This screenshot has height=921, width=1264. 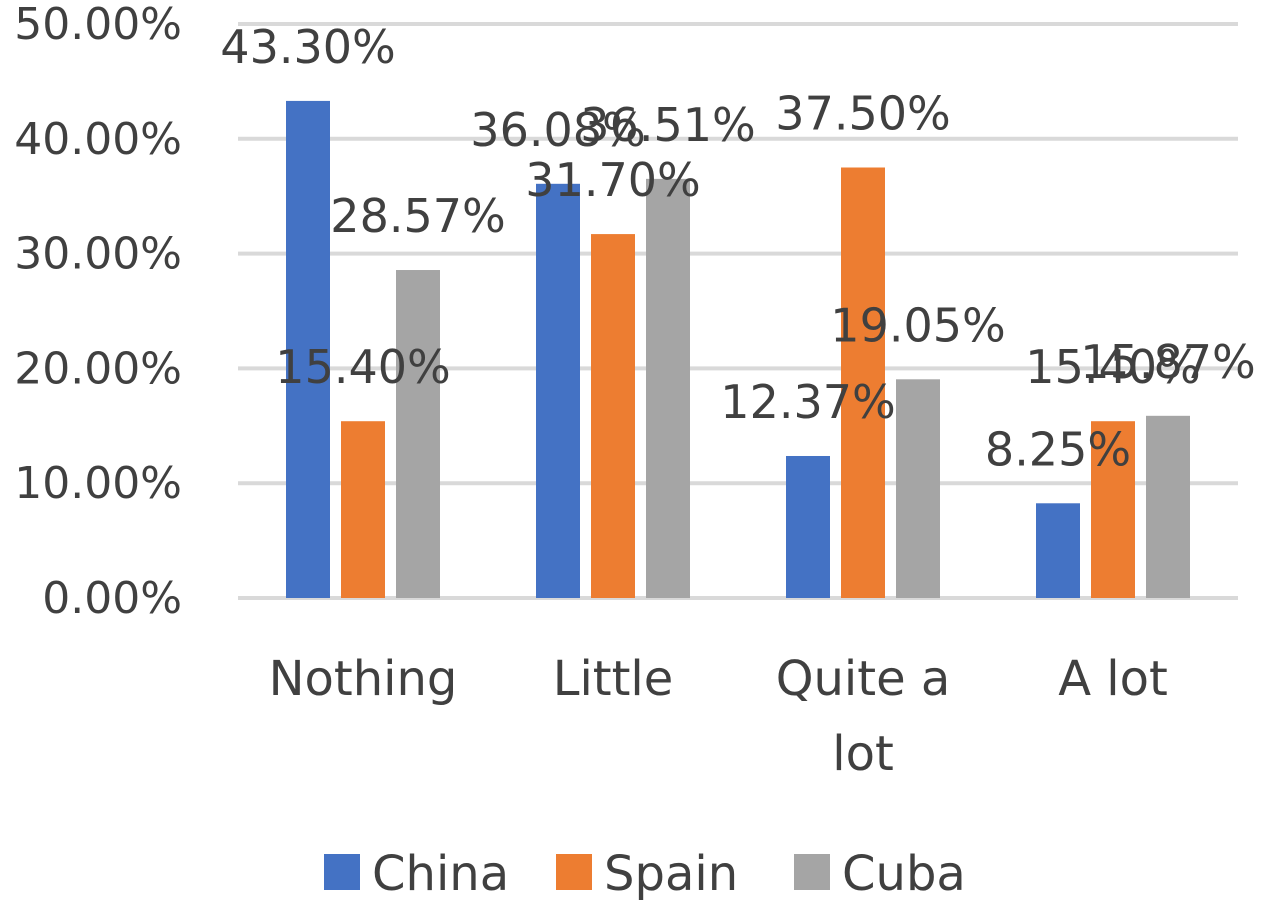 What do you see at coordinates (440, 874) in the screenshot?
I see `legend-label: China` at bounding box center [440, 874].